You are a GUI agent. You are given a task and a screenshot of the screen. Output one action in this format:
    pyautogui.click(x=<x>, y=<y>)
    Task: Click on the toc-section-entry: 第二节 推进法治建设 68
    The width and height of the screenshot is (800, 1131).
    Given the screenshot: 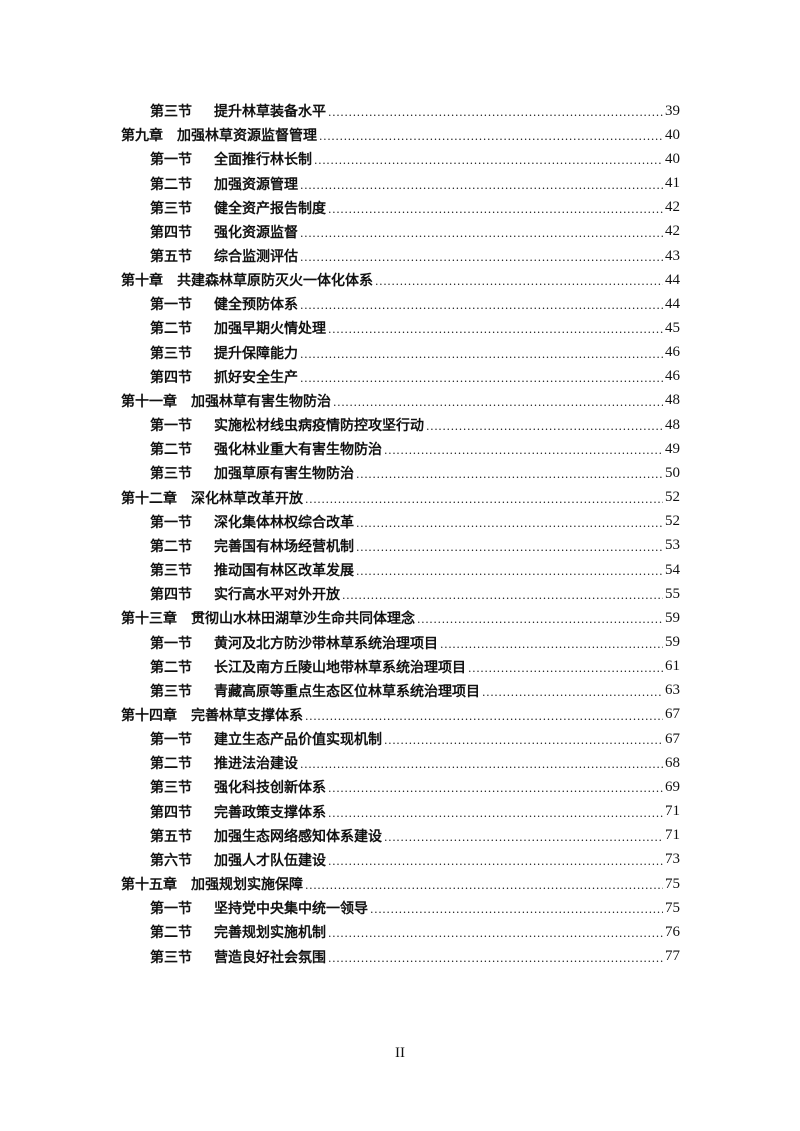 What is the action you would take?
    pyautogui.click(x=400, y=763)
    